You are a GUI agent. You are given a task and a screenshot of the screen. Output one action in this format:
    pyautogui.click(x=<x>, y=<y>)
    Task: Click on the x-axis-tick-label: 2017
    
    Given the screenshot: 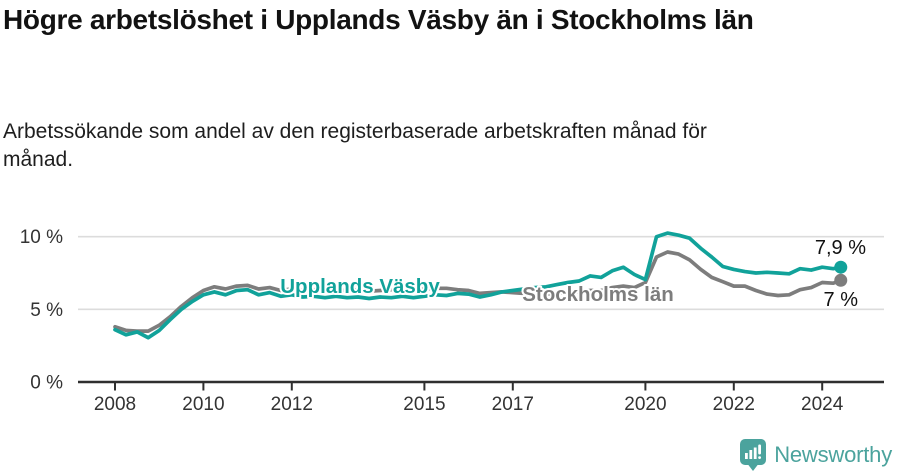 What is the action you would take?
    pyautogui.click(x=513, y=404)
    